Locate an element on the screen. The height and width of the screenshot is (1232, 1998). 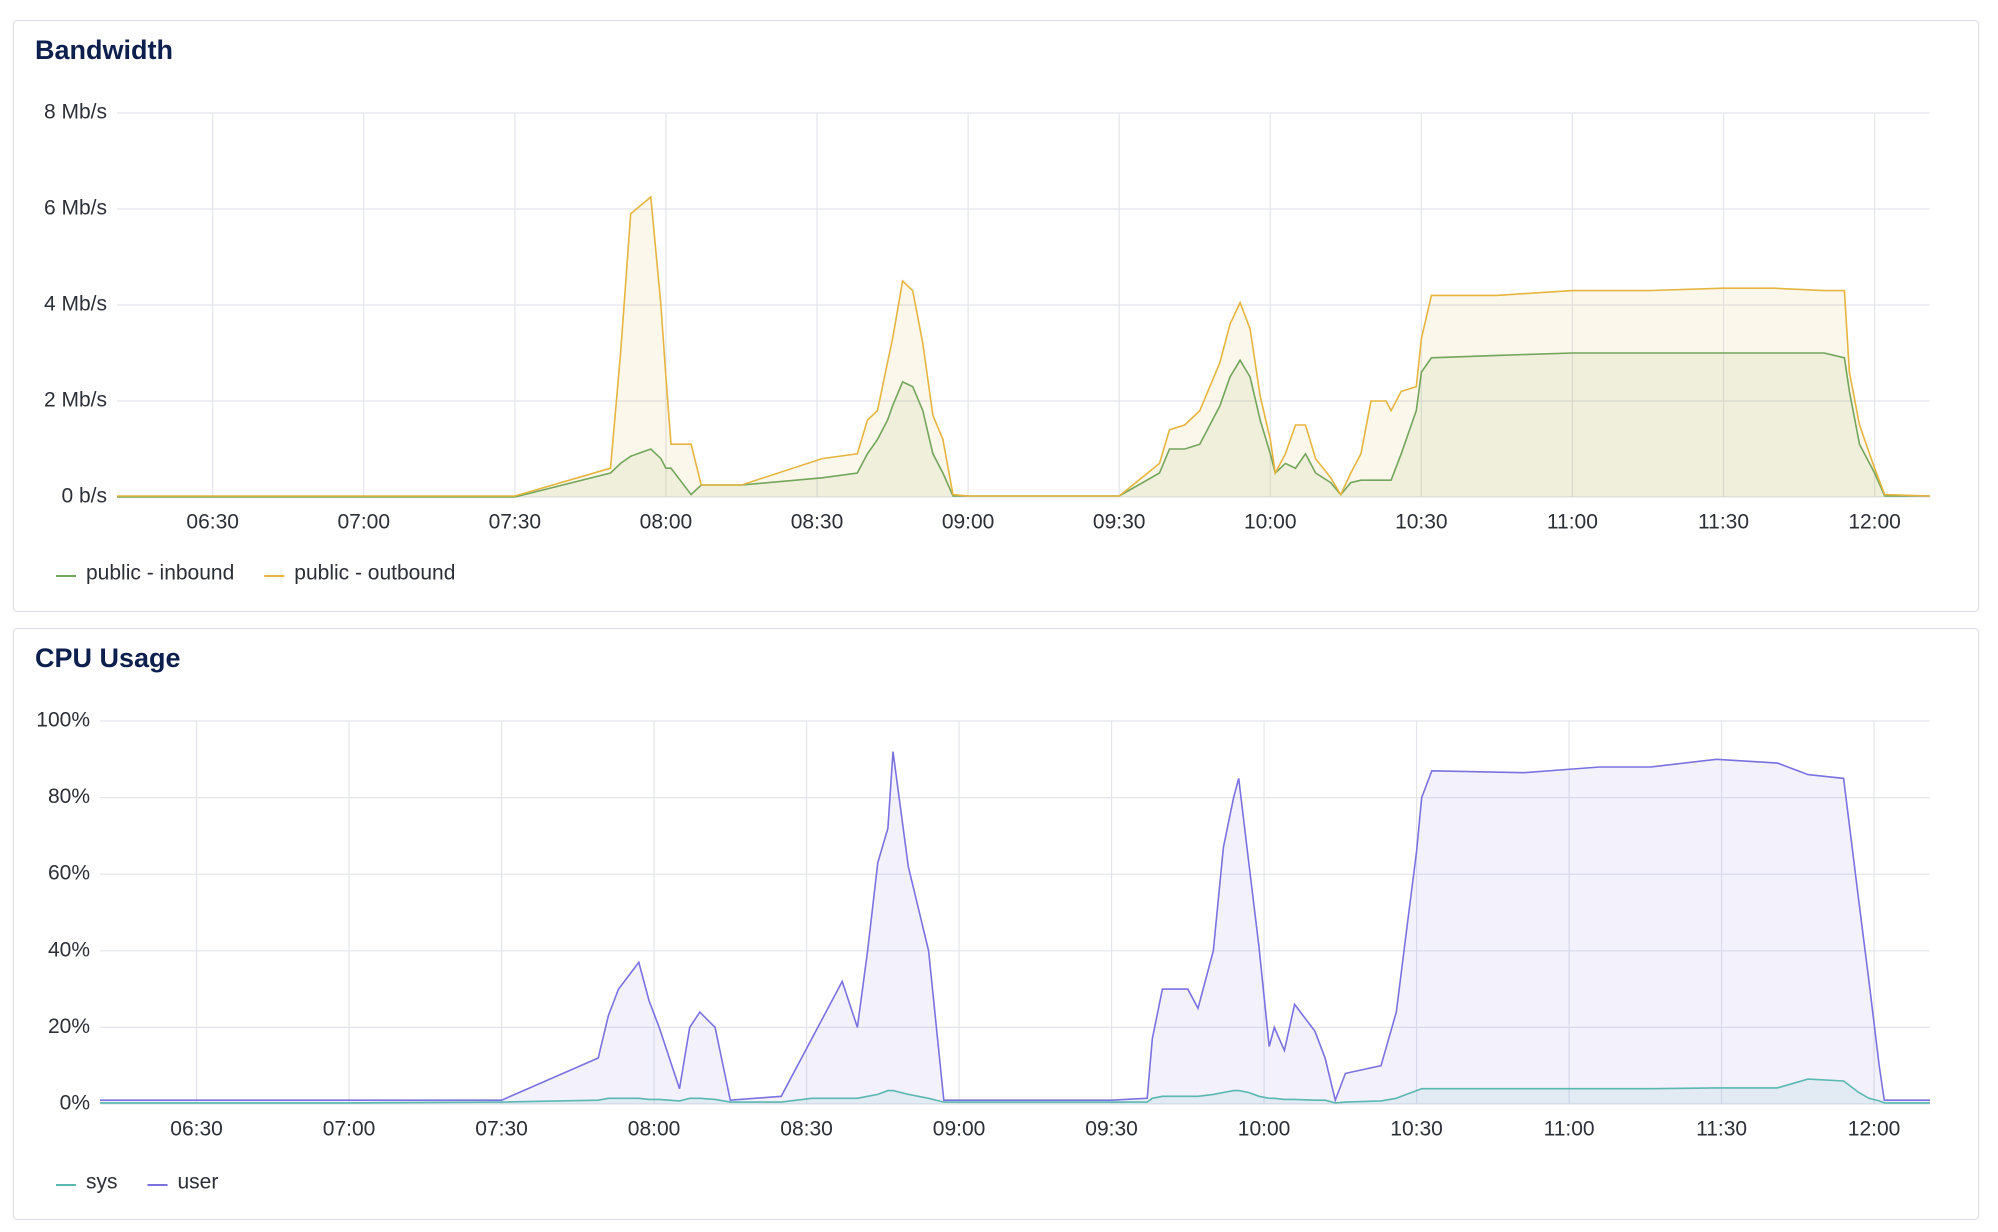
y-tick-label: 20% is located at coordinates (69, 1026).